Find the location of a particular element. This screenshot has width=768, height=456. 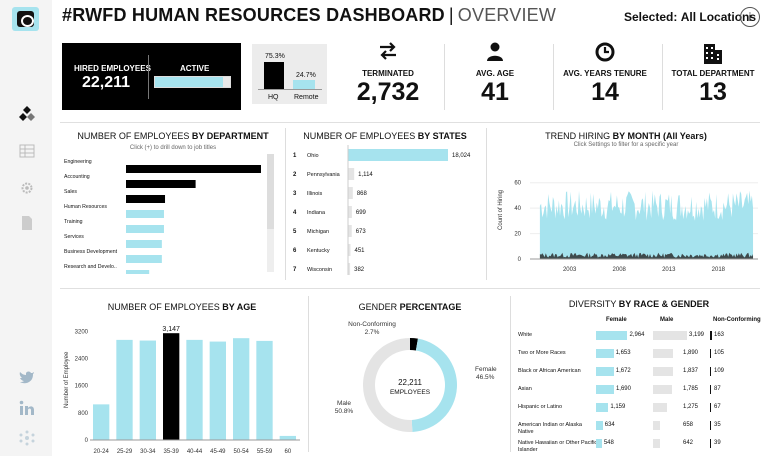

hired-label: HIRED EMPLOYEES is located at coordinates (112, 68).